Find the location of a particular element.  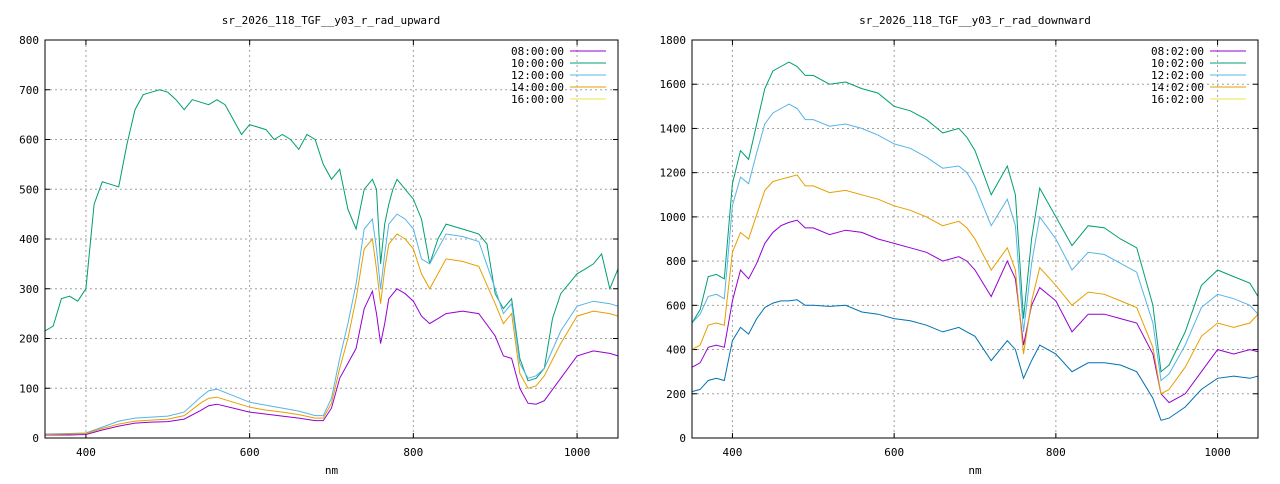

legend-label: 08:02:00 is located at coordinates (1177, 51).